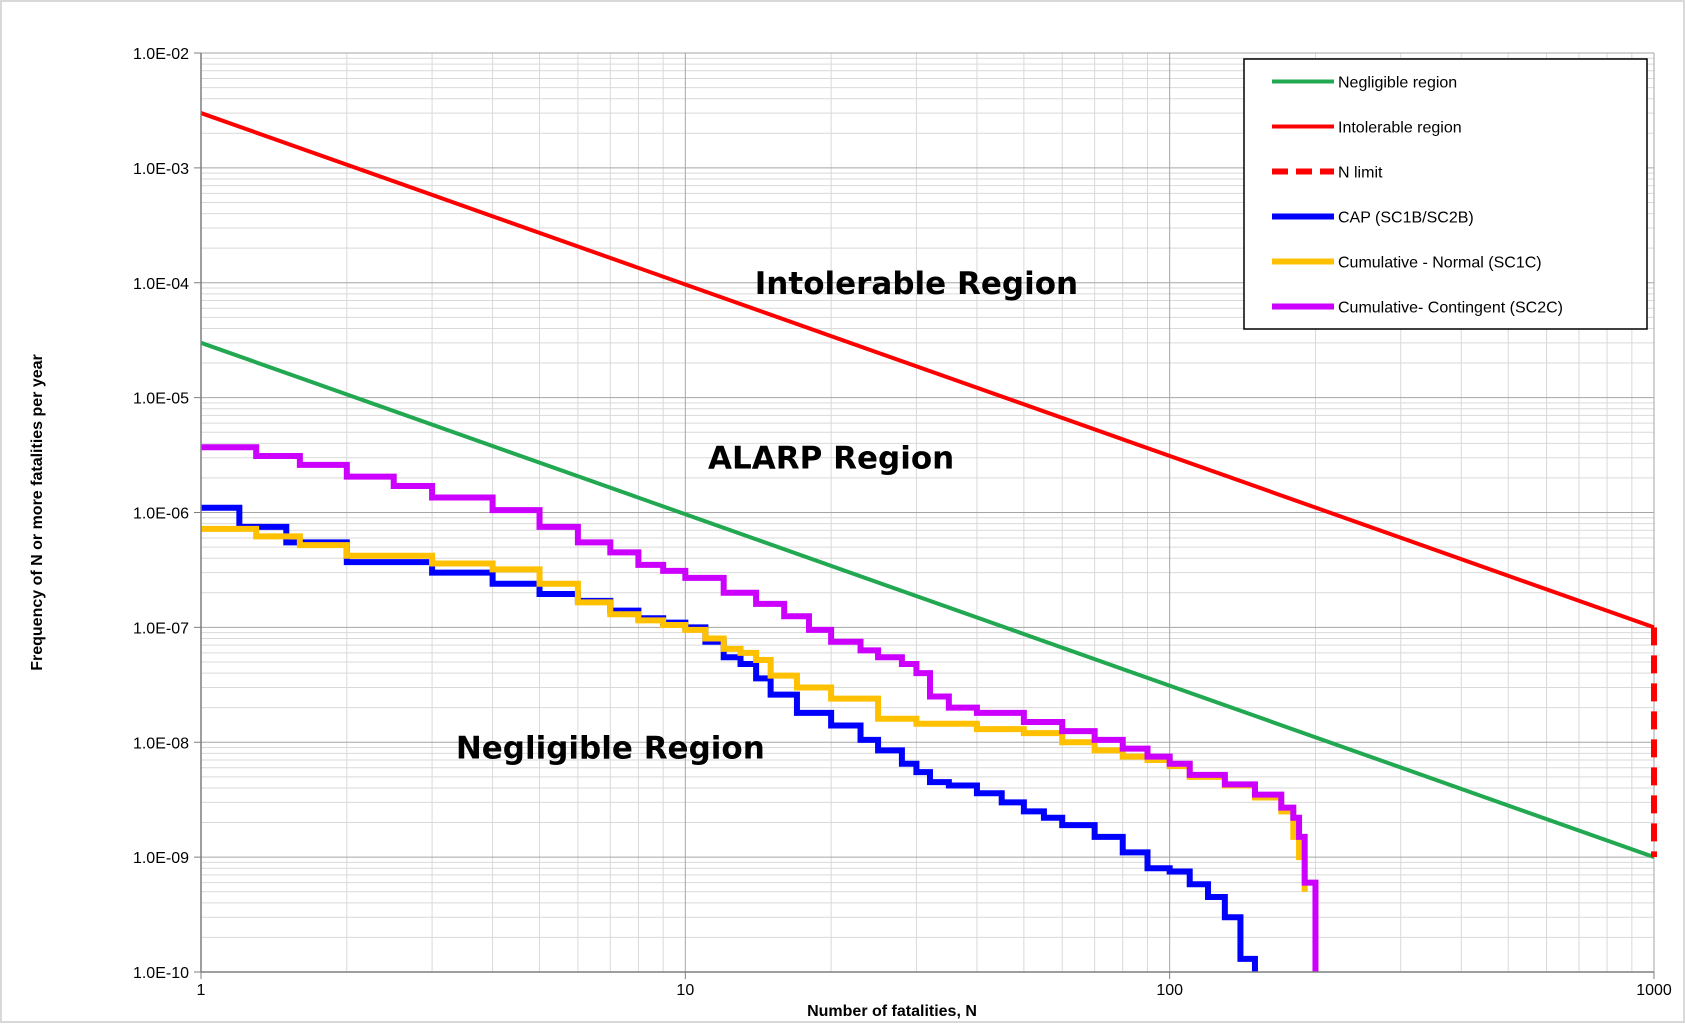  I want to click on x-tick-label: 1, so click(201, 990).